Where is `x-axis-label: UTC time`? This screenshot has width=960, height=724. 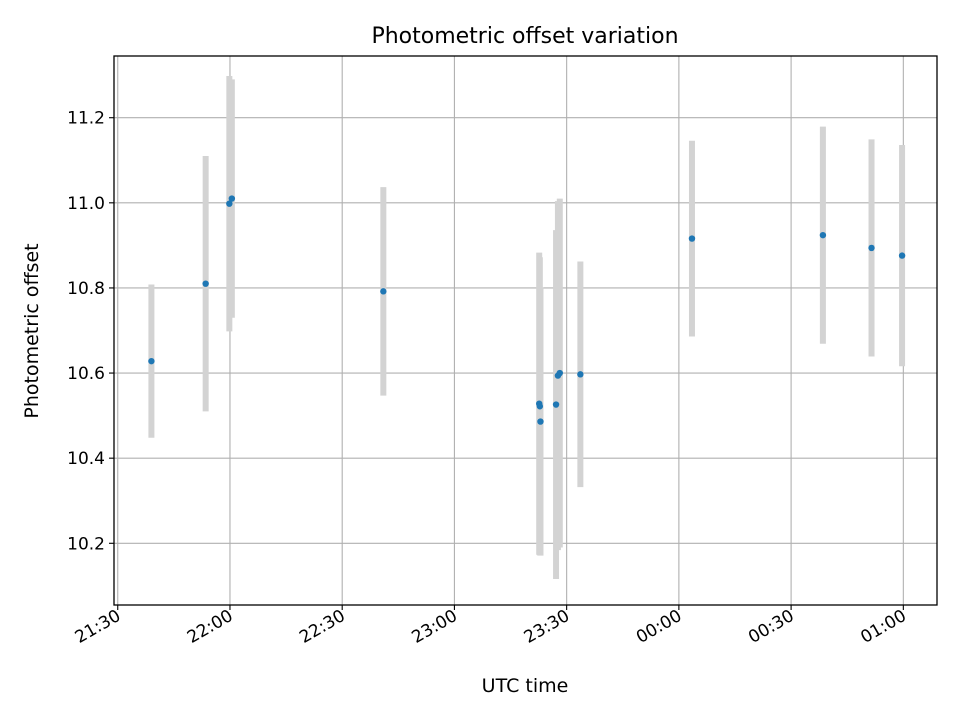 x-axis-label: UTC time is located at coordinates (525, 686).